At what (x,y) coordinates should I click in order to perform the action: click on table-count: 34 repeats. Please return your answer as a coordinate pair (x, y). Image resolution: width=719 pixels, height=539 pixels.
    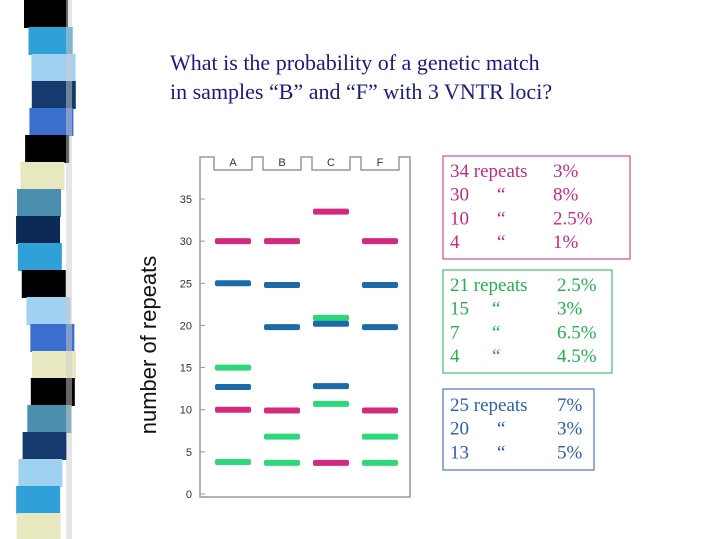
    Looking at the image, I should click on (489, 171).